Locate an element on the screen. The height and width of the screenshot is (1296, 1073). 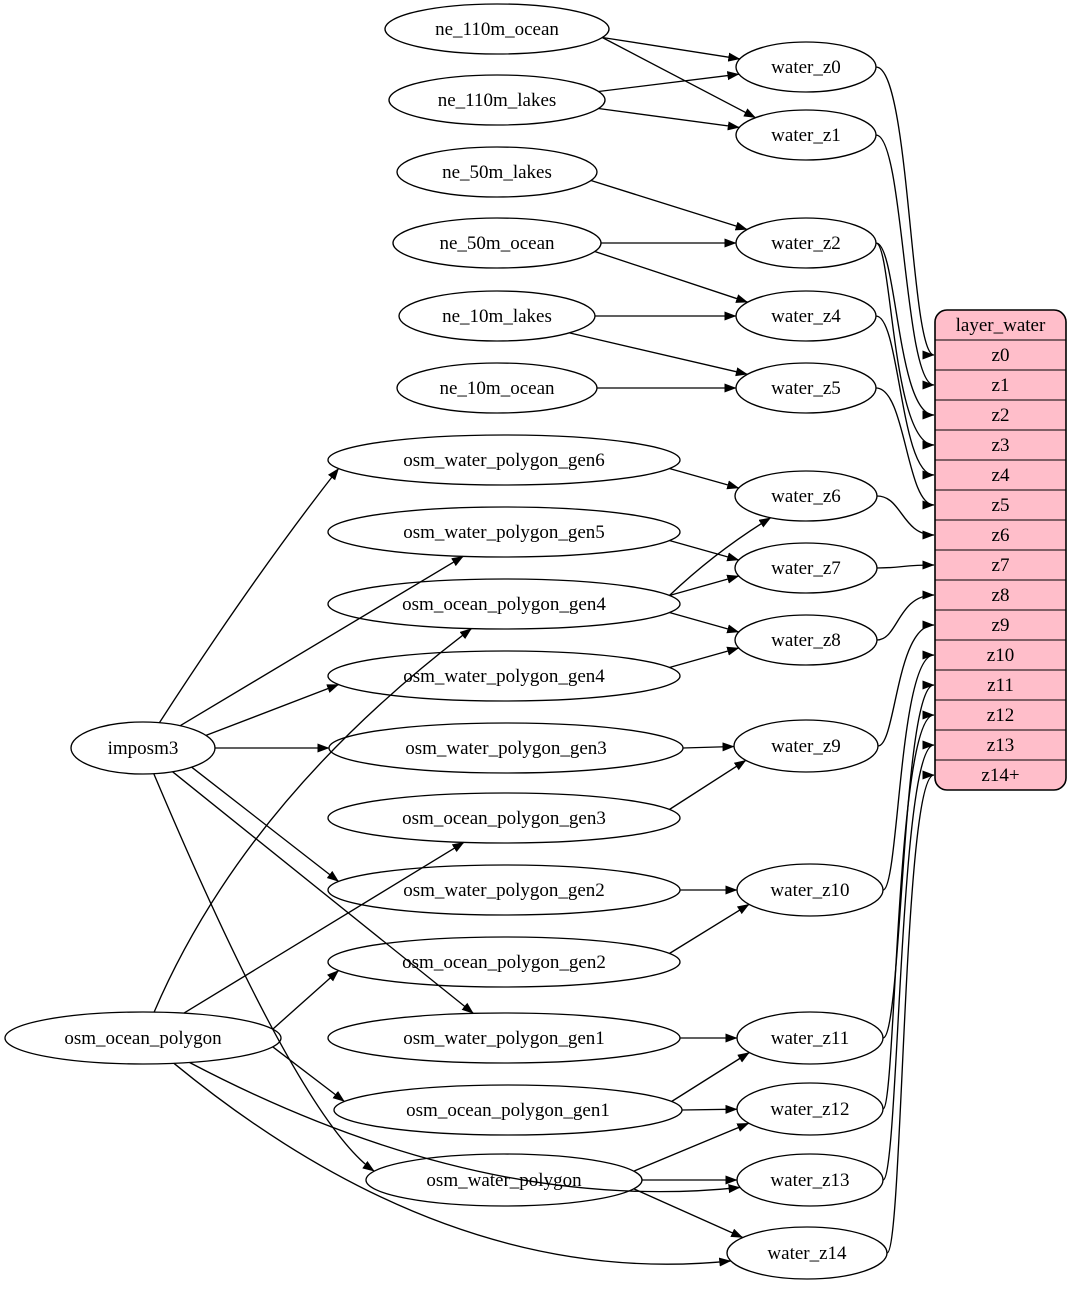
table-row-z11: z11 is located at coordinates (1000, 685).